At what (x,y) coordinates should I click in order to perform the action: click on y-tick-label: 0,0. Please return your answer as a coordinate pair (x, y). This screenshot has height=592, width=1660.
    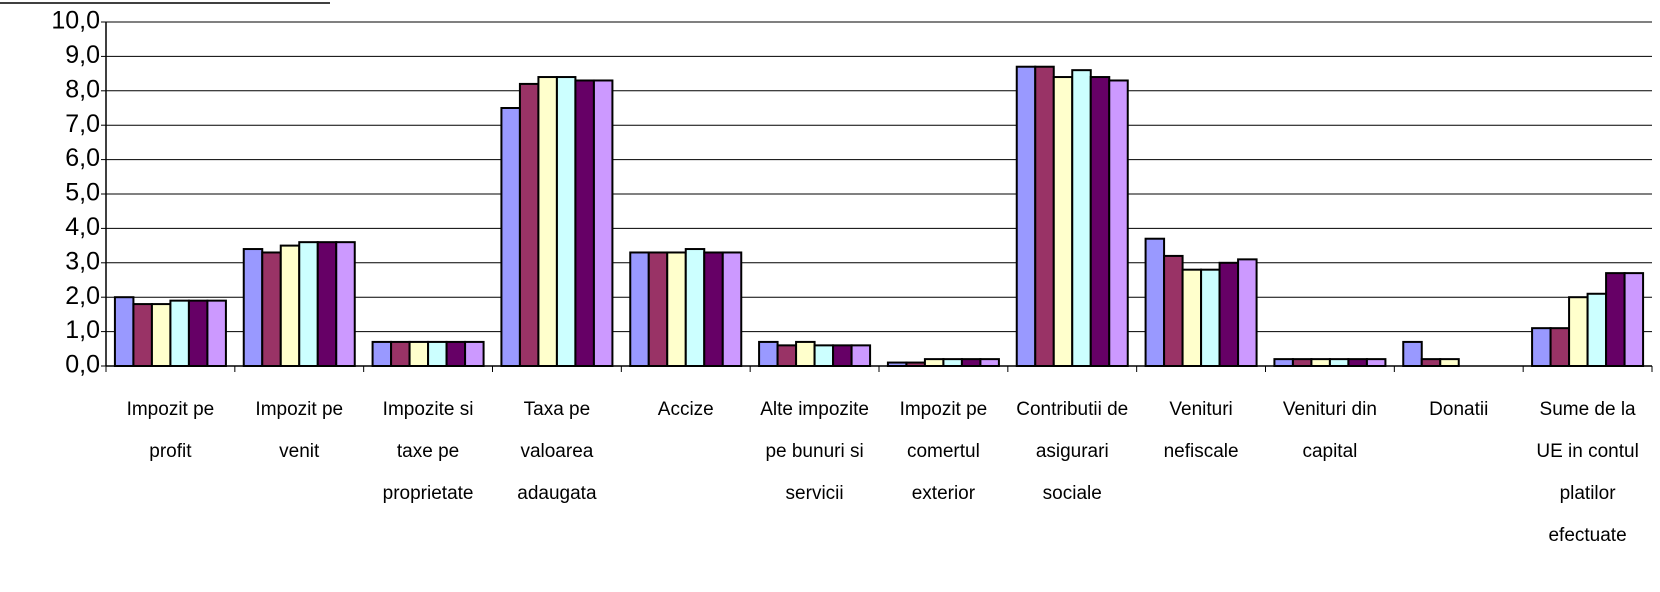
    Looking at the image, I should click on (82, 365).